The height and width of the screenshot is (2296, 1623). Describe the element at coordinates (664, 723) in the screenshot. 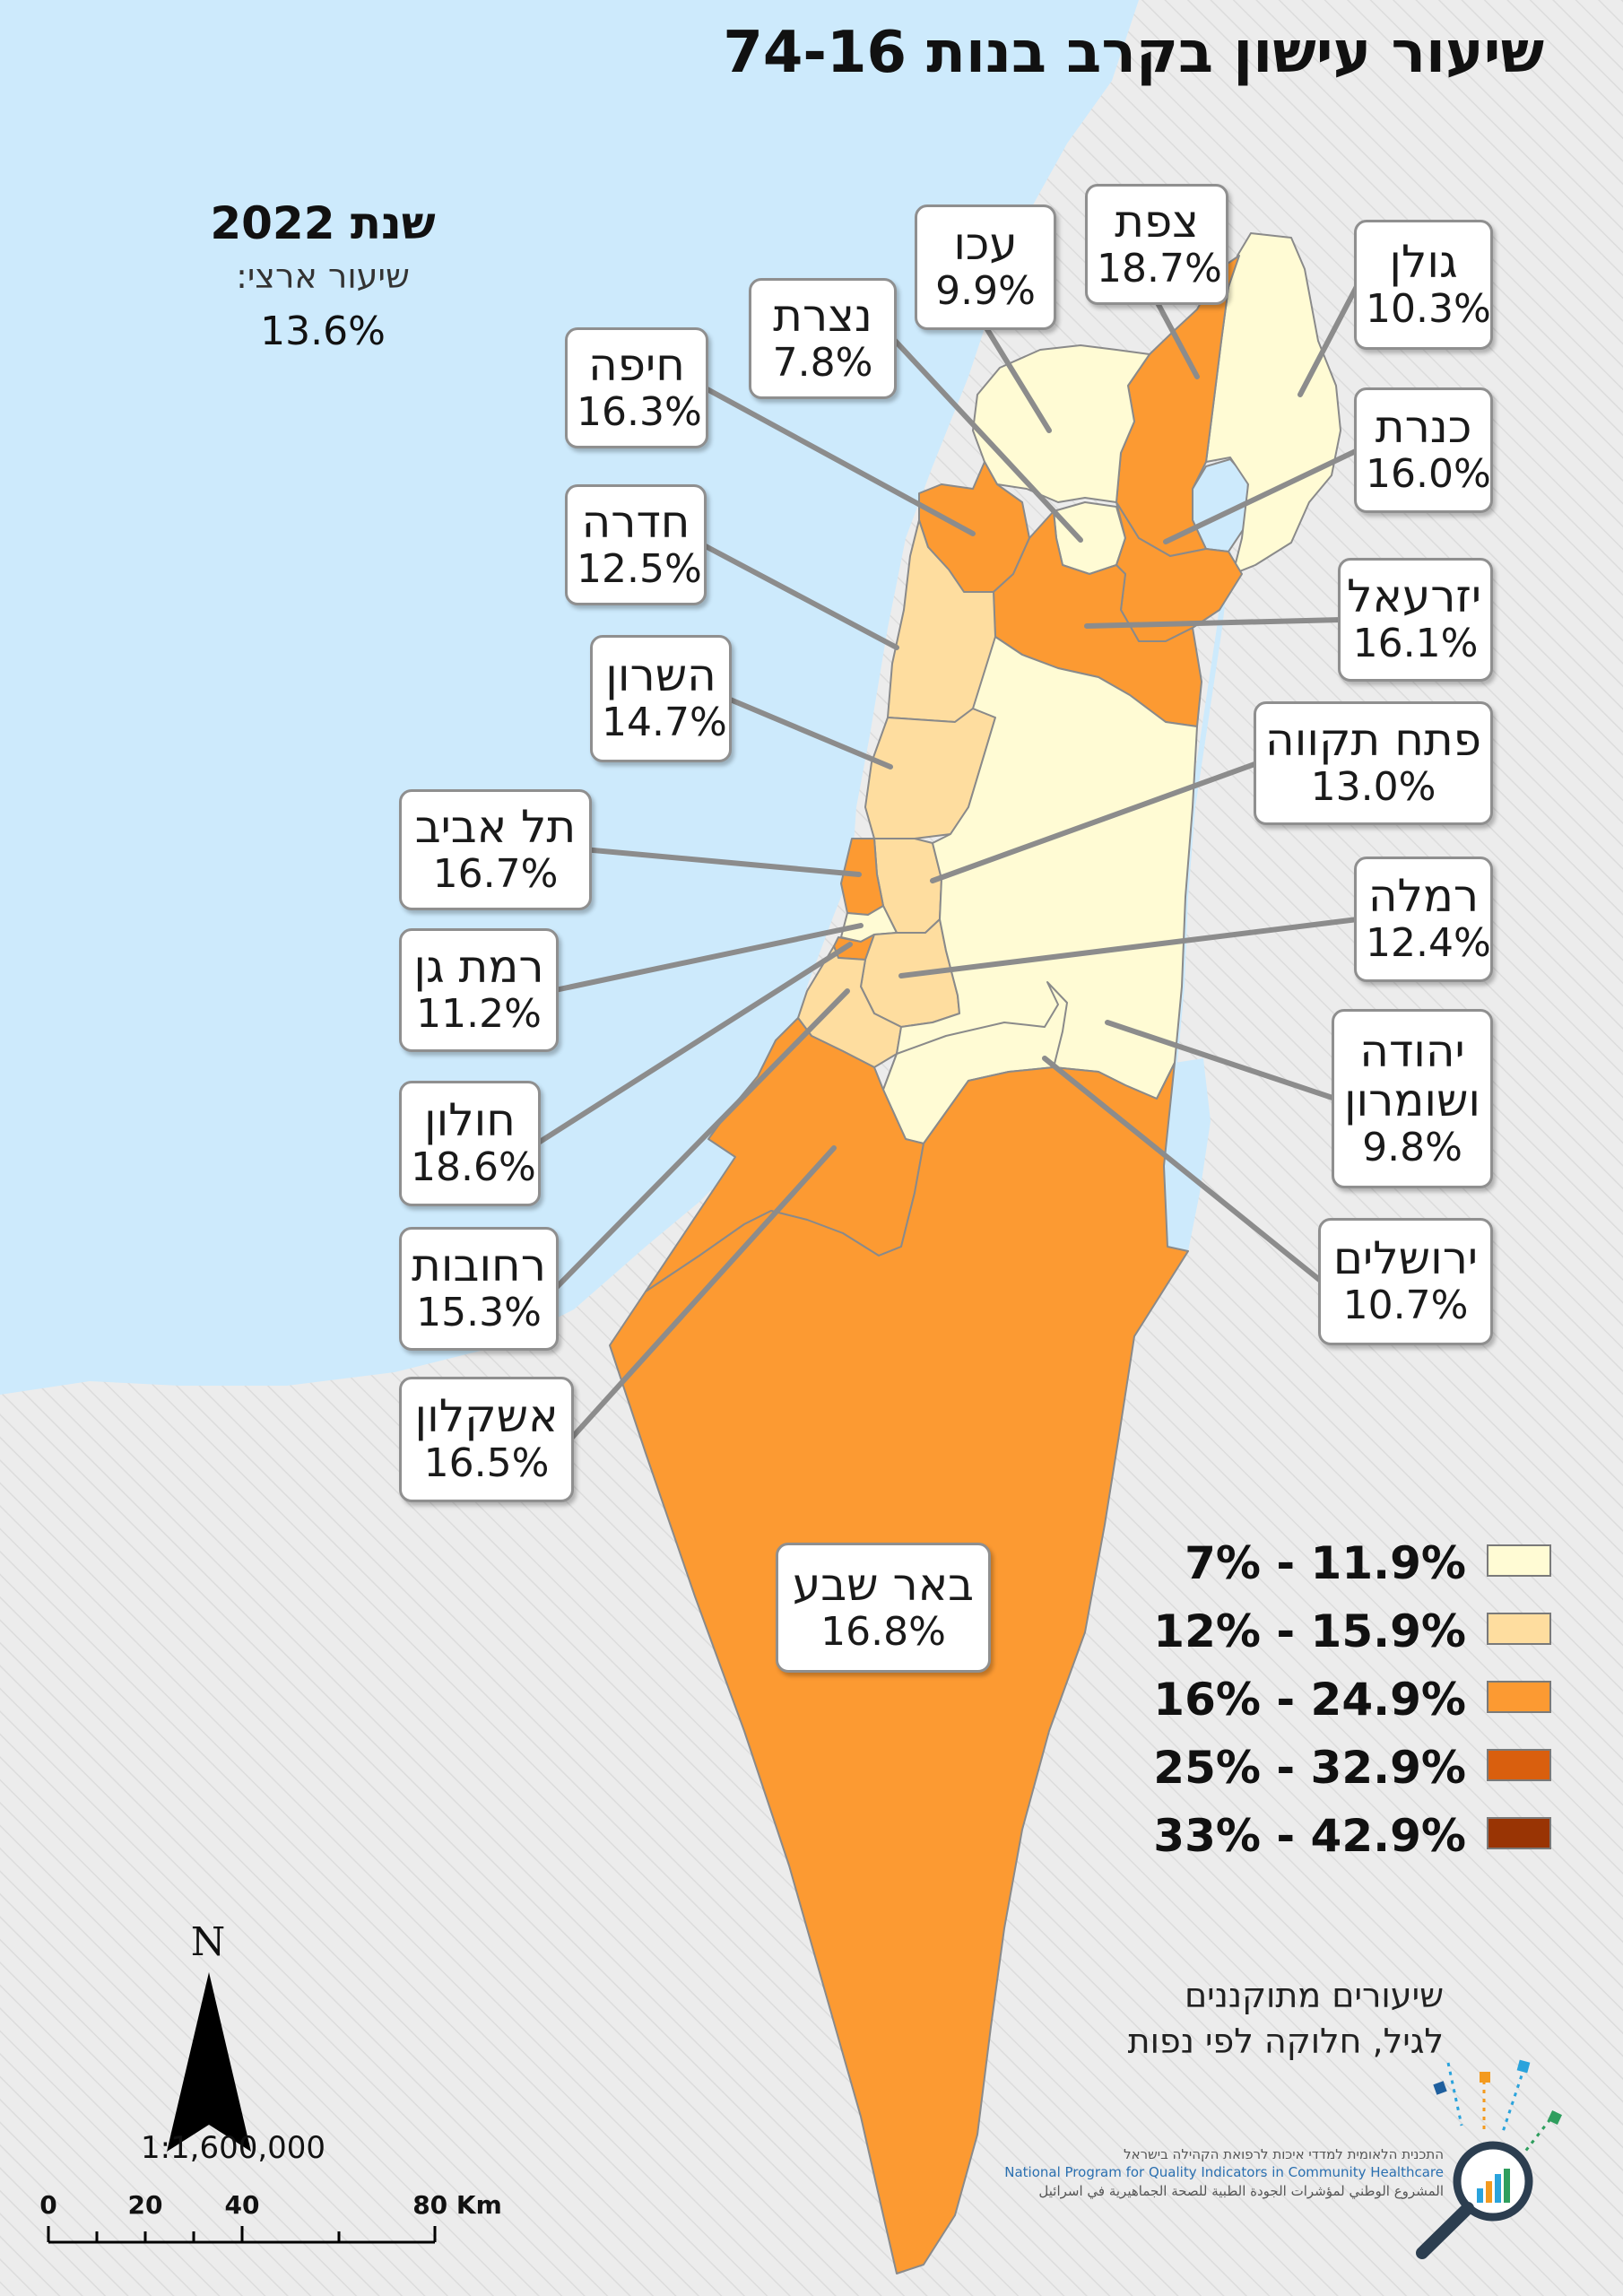

I see `district-rate: 14.7%` at that location.